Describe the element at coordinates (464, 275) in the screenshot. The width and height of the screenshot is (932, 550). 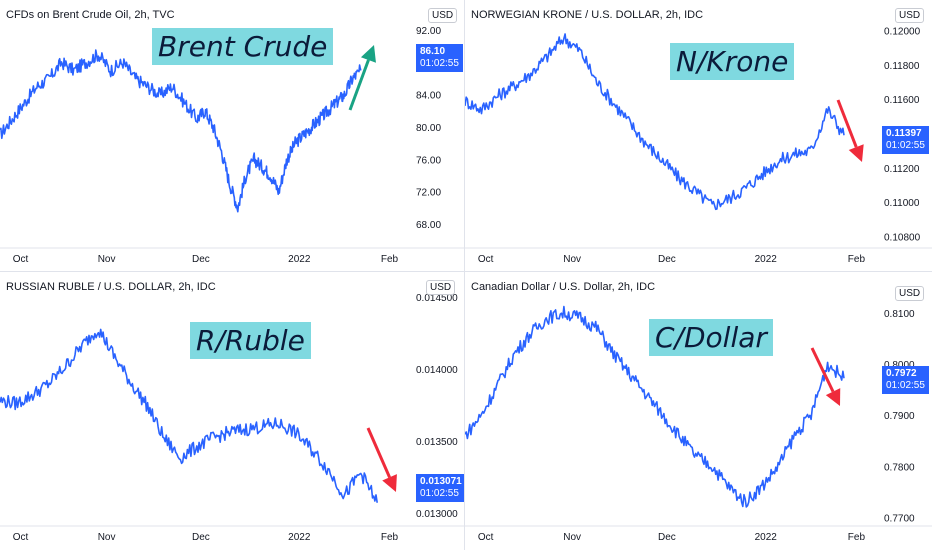
I see `vertical-divider` at that location.